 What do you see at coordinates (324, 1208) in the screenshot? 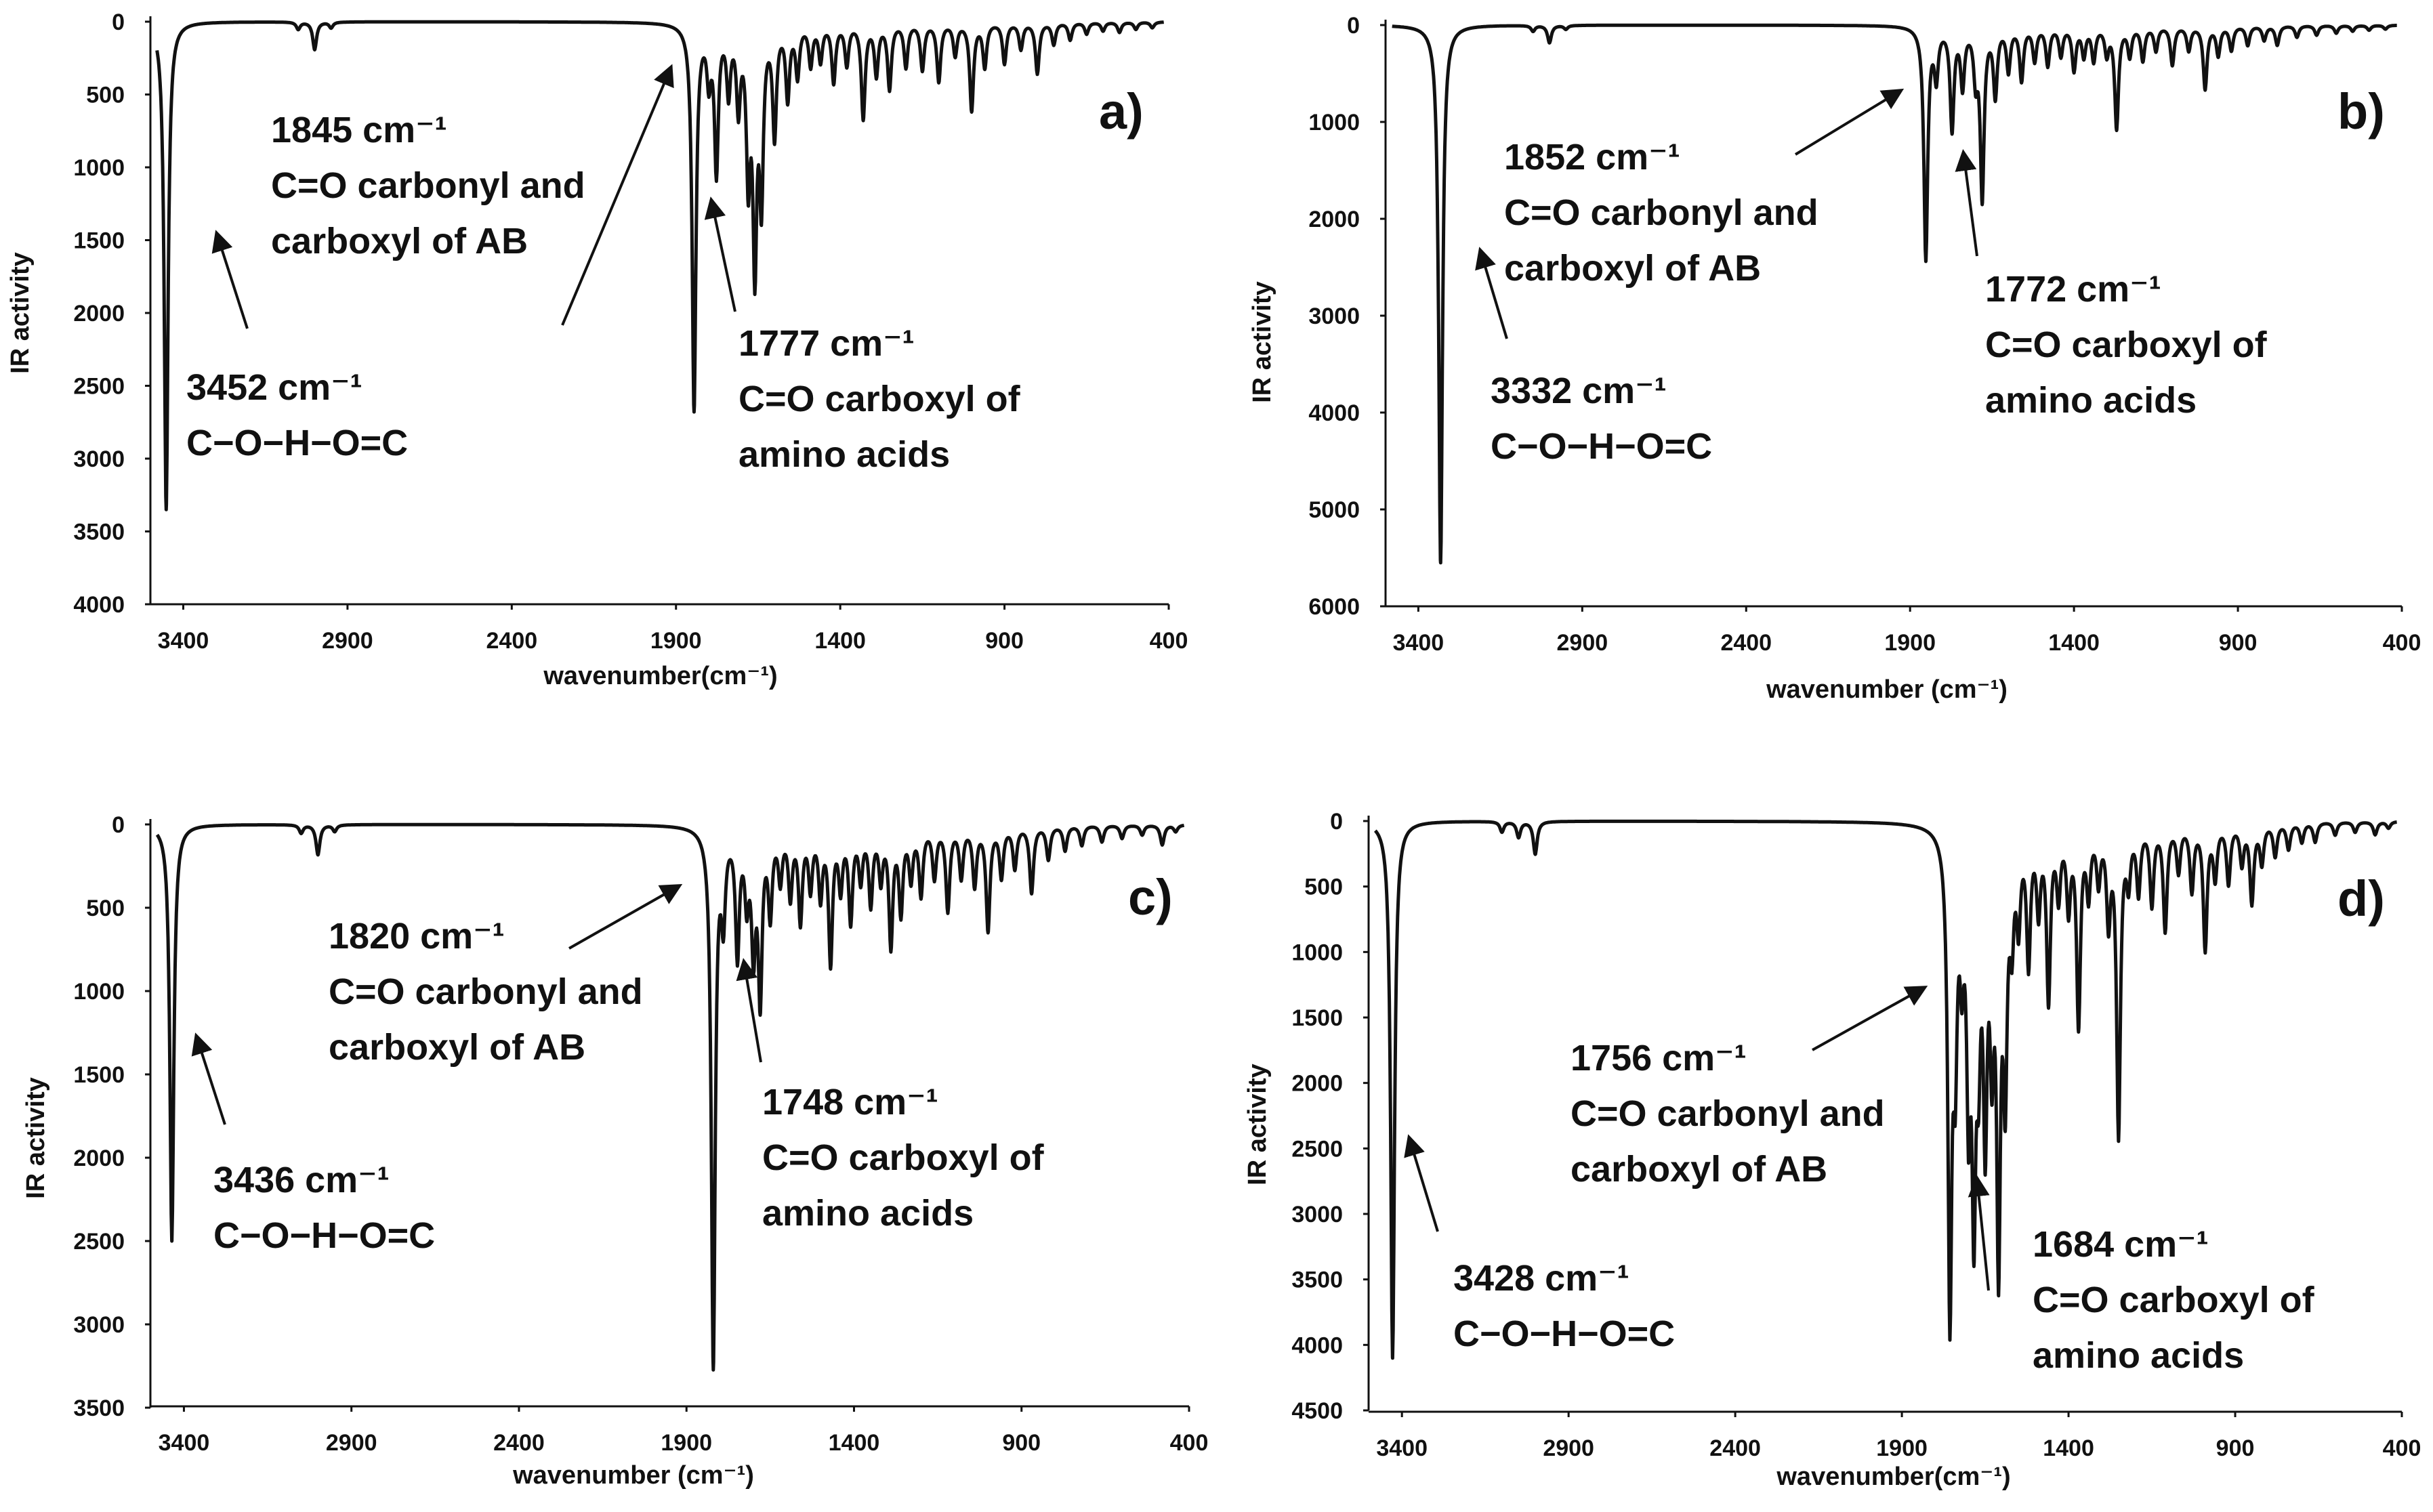
I see `peak-annotation: 3436 cm⁻¹ C−O−H−O=C` at bounding box center [324, 1208].